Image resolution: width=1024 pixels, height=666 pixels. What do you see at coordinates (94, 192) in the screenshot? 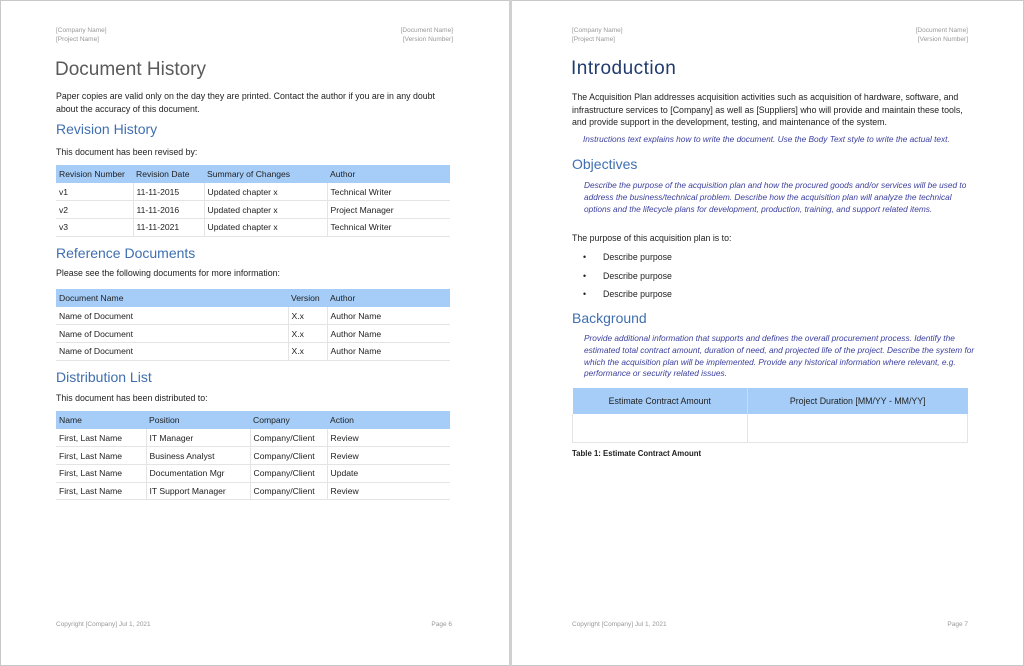
I see `table-cell: v1` at bounding box center [94, 192].